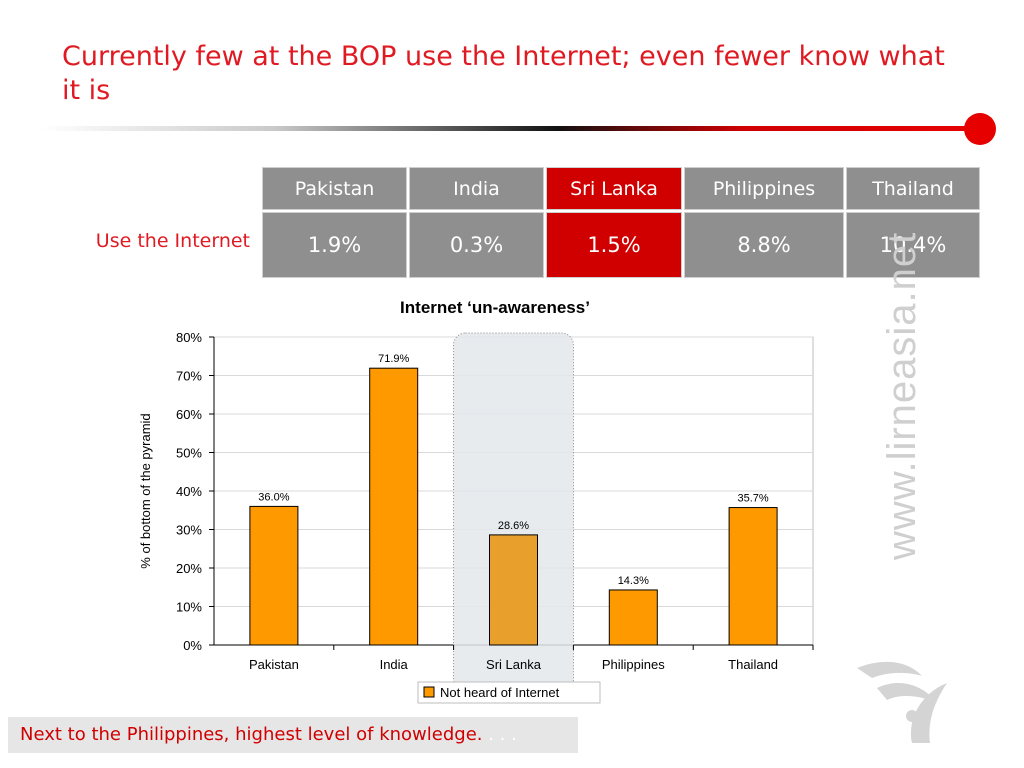  Describe the element at coordinates (334, 188) in the screenshot. I see `table-header-cell: Pakistan` at that location.